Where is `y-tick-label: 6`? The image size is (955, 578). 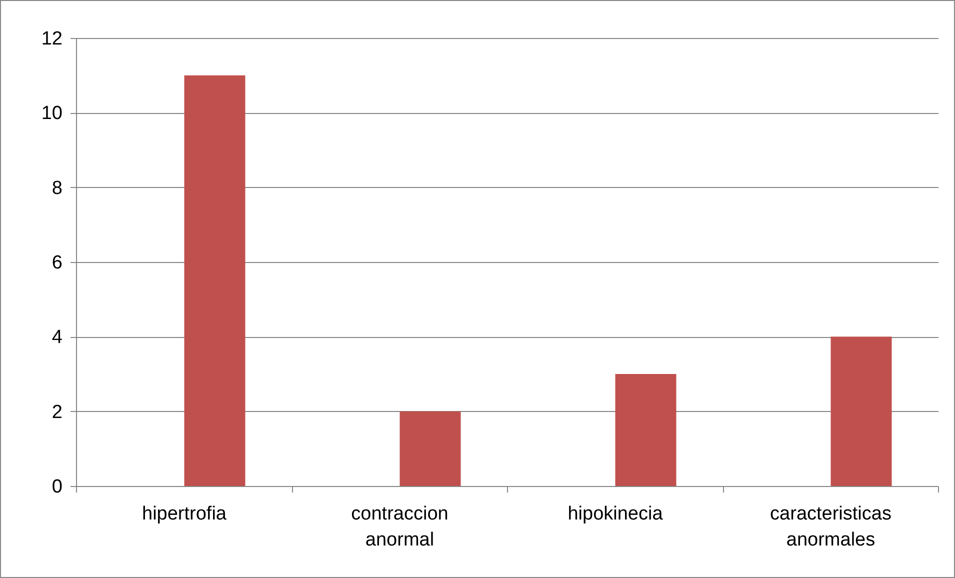 y-tick-label: 6 is located at coordinates (57, 263).